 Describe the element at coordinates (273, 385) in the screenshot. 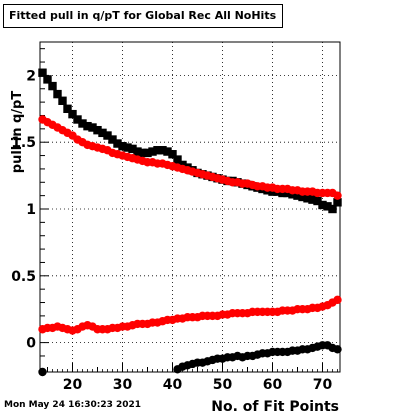

I see `x-tick-label: 60` at that location.